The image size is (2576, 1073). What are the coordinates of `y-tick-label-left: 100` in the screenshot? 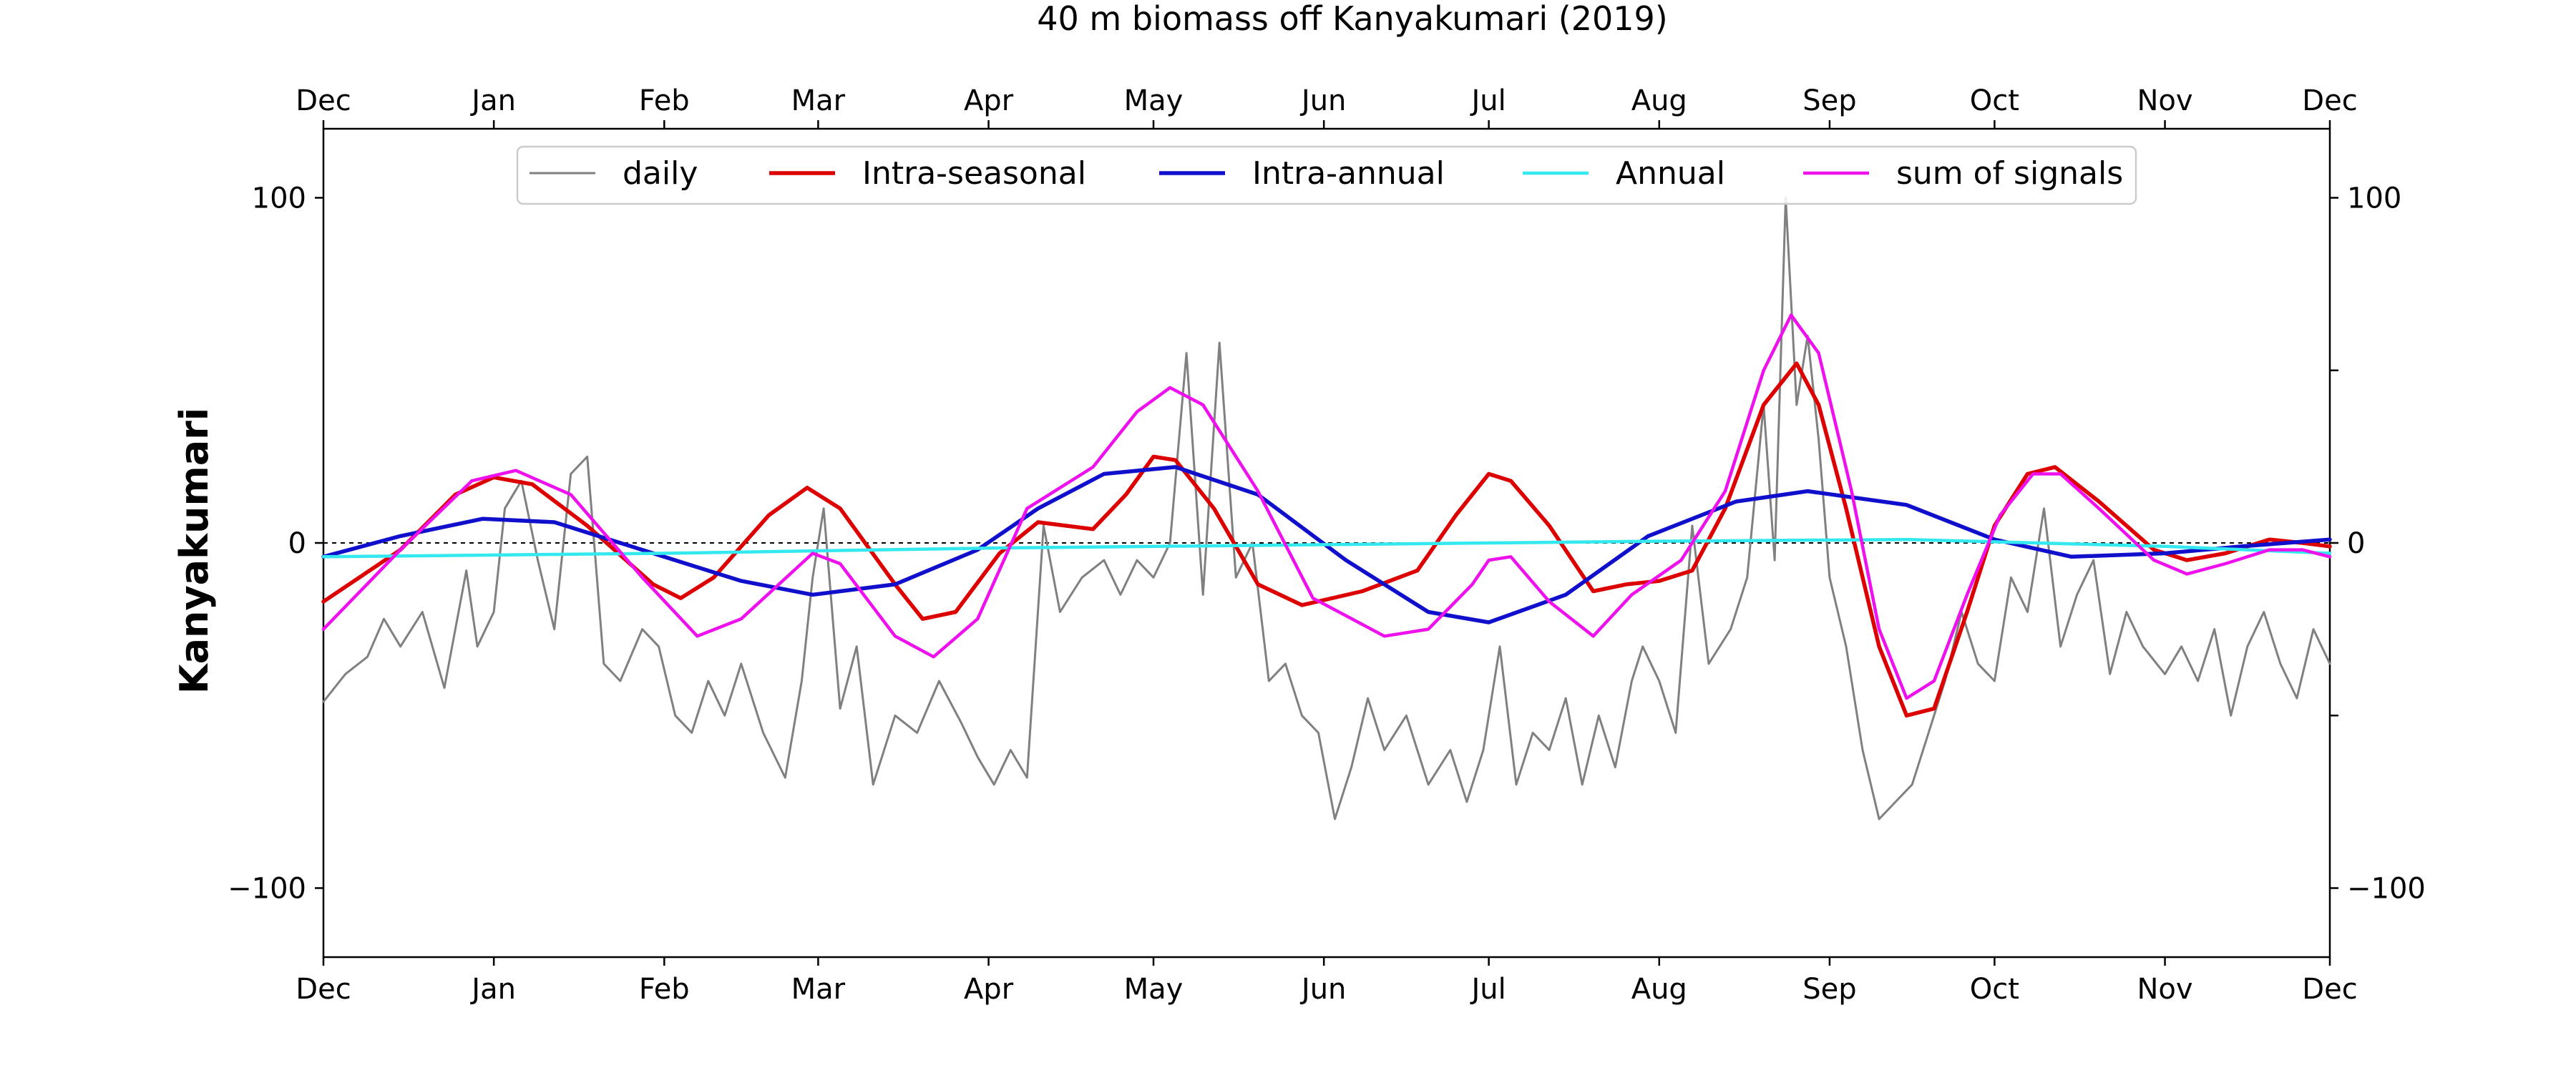 It's located at (279, 199).